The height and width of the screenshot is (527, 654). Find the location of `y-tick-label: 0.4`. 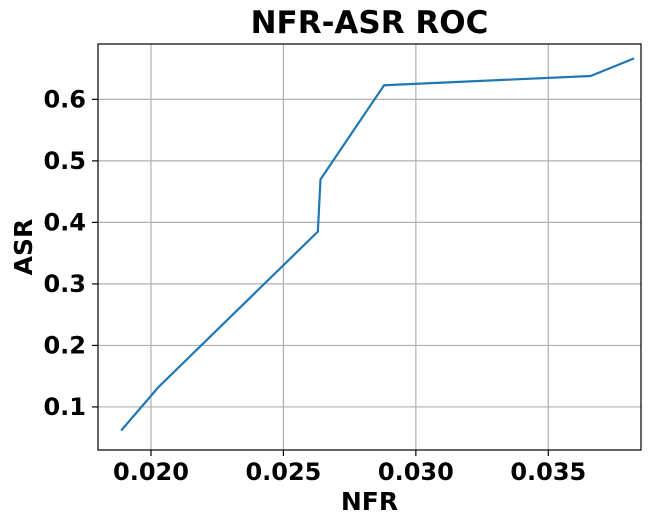

y-tick-label: 0.4 is located at coordinates (64, 222).